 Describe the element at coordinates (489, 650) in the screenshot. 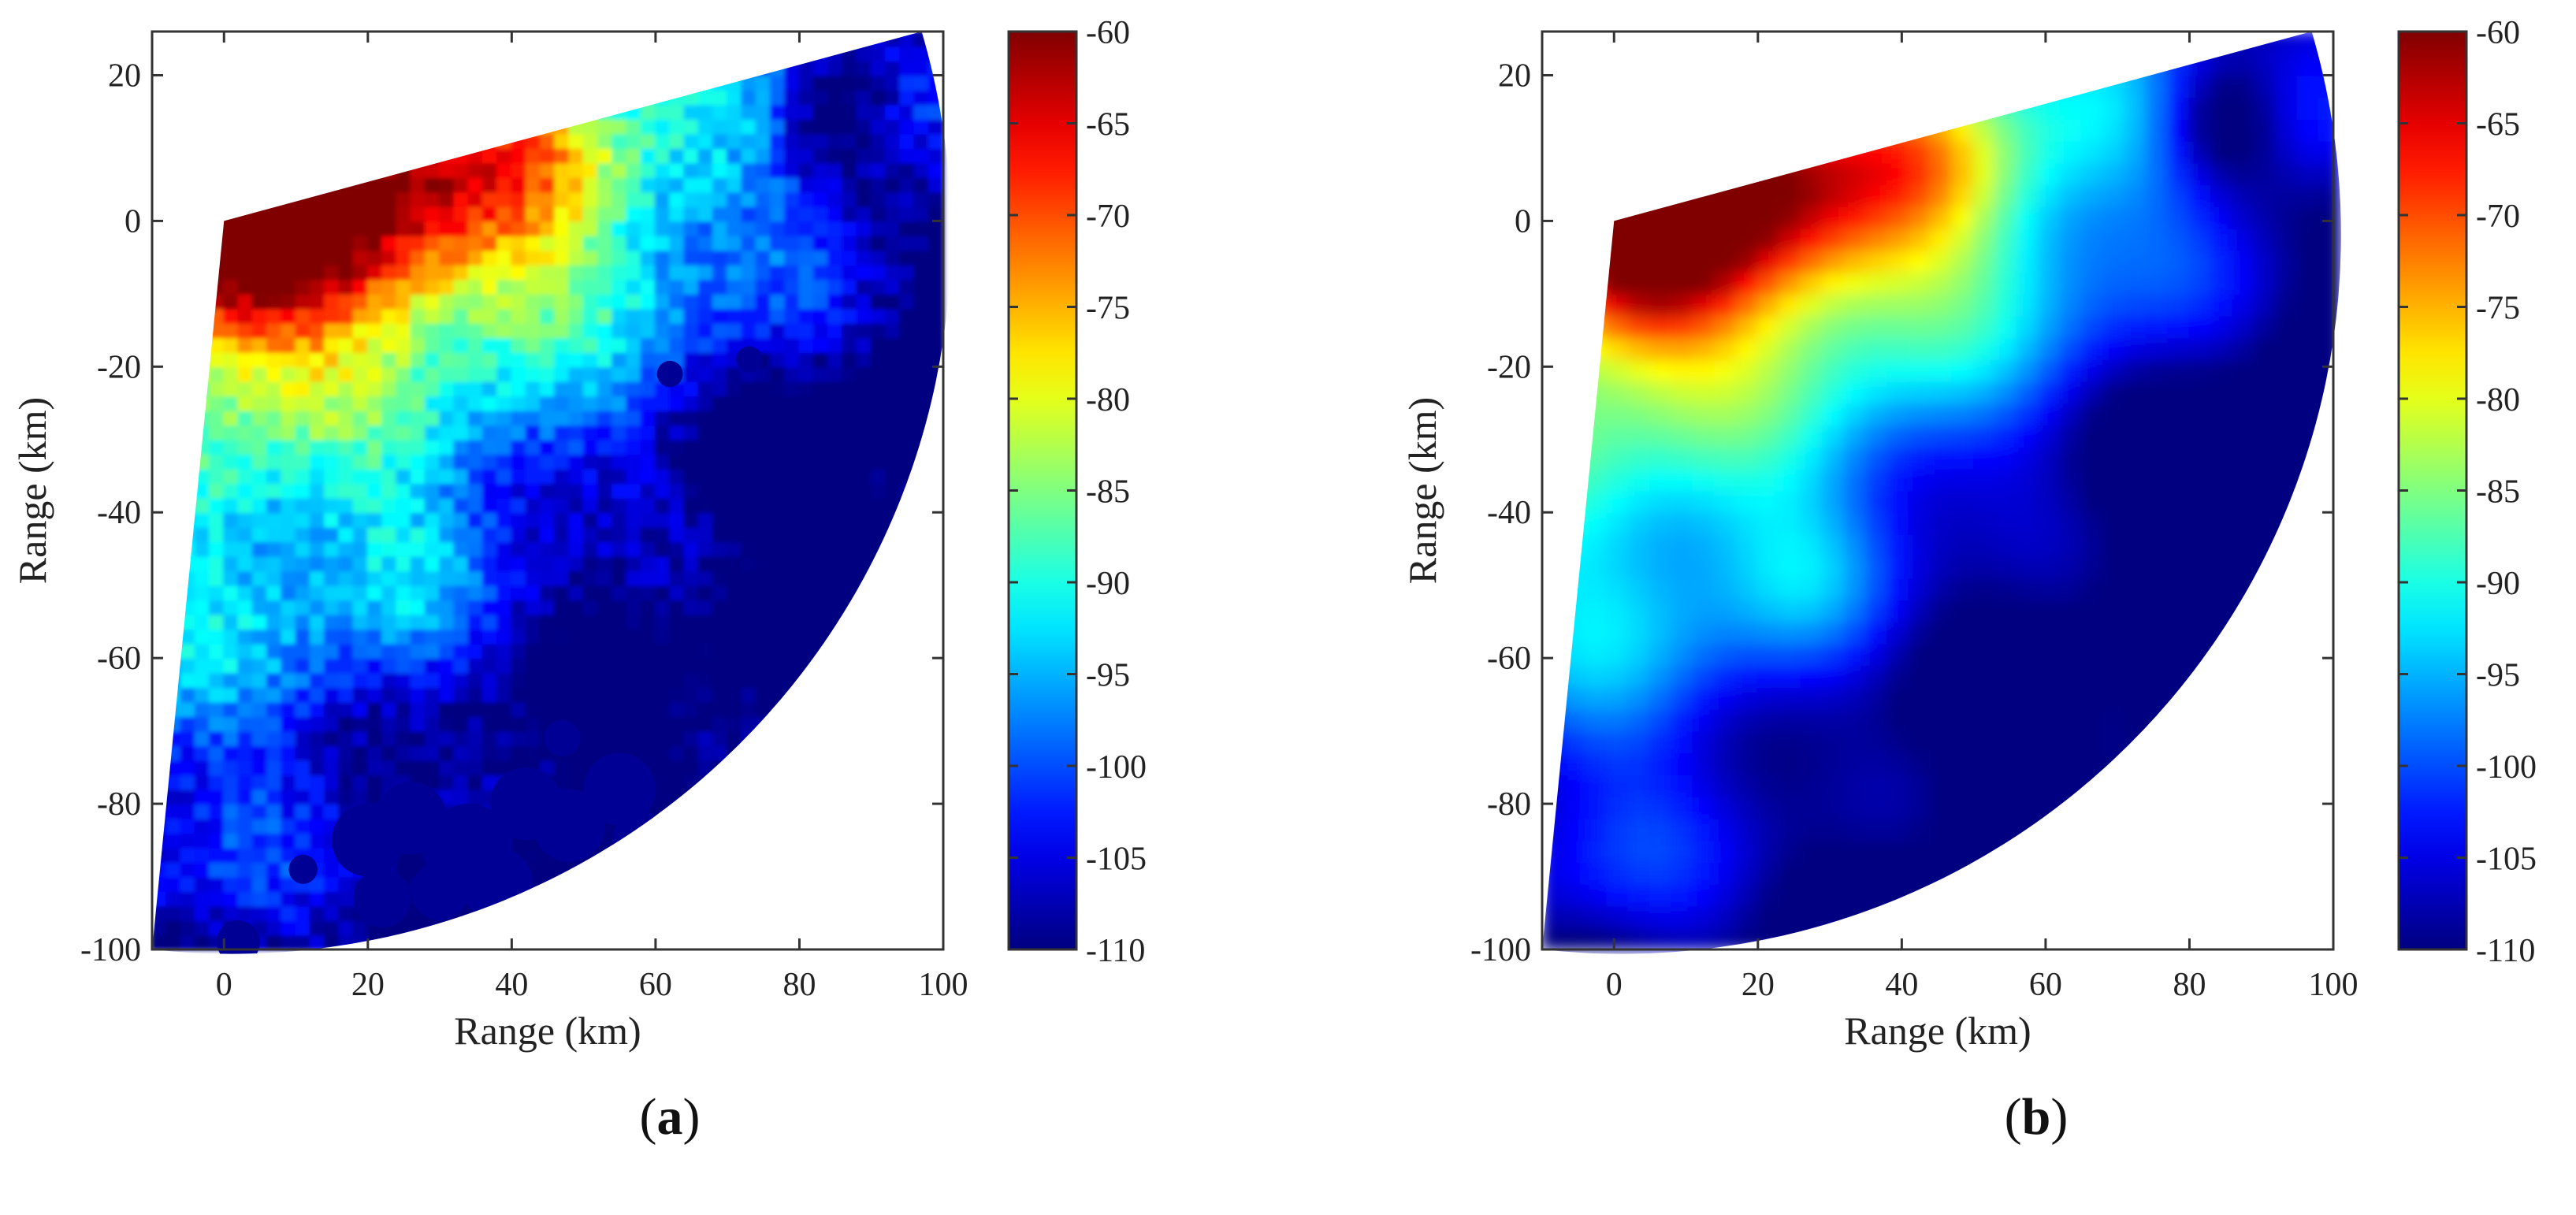

I see `low-value-holes` at that location.